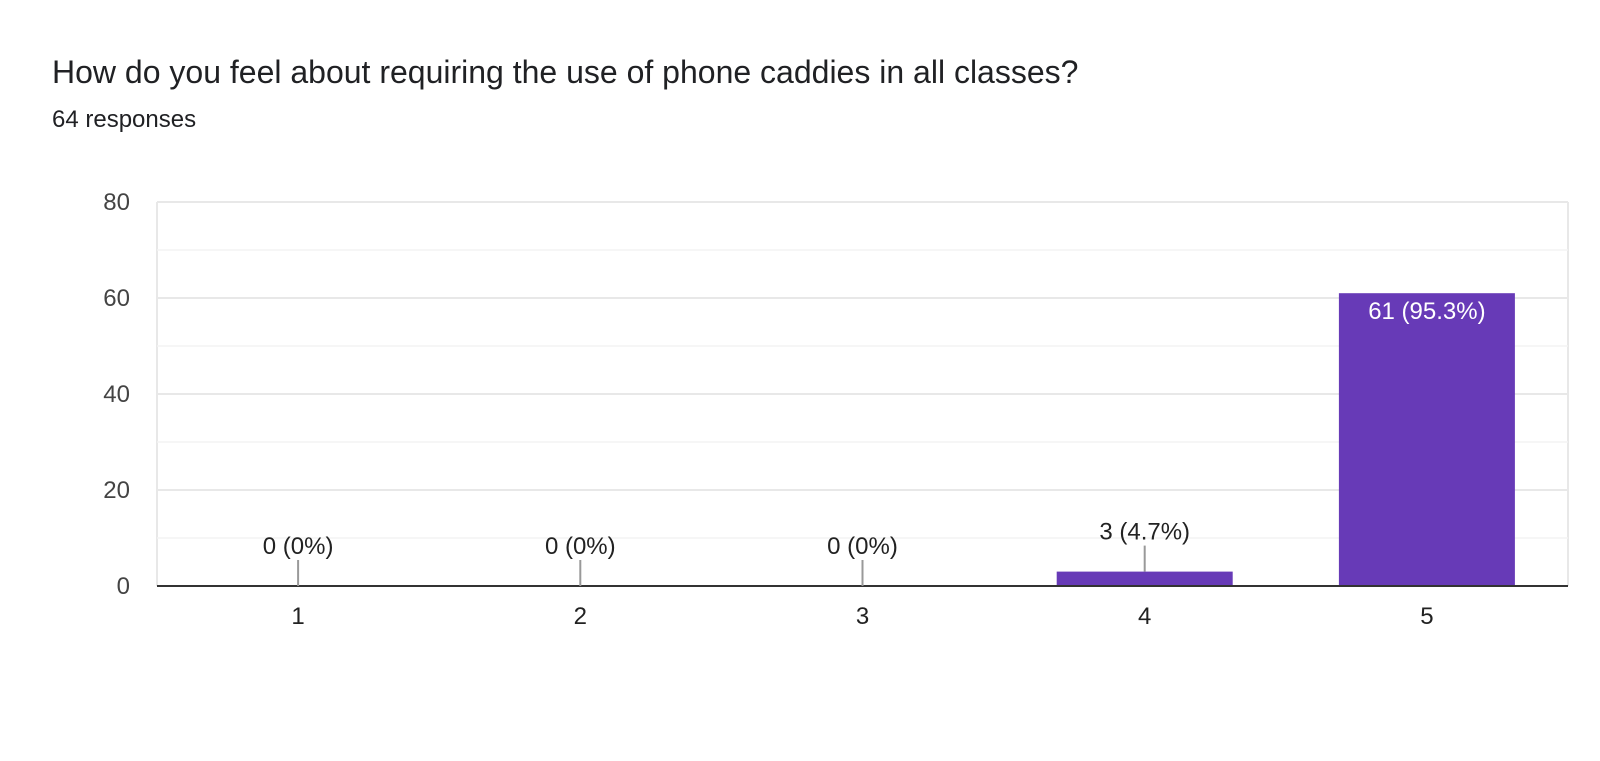  What do you see at coordinates (862, 546) in the screenshot?
I see `data-label-3: 0 (0%)` at bounding box center [862, 546].